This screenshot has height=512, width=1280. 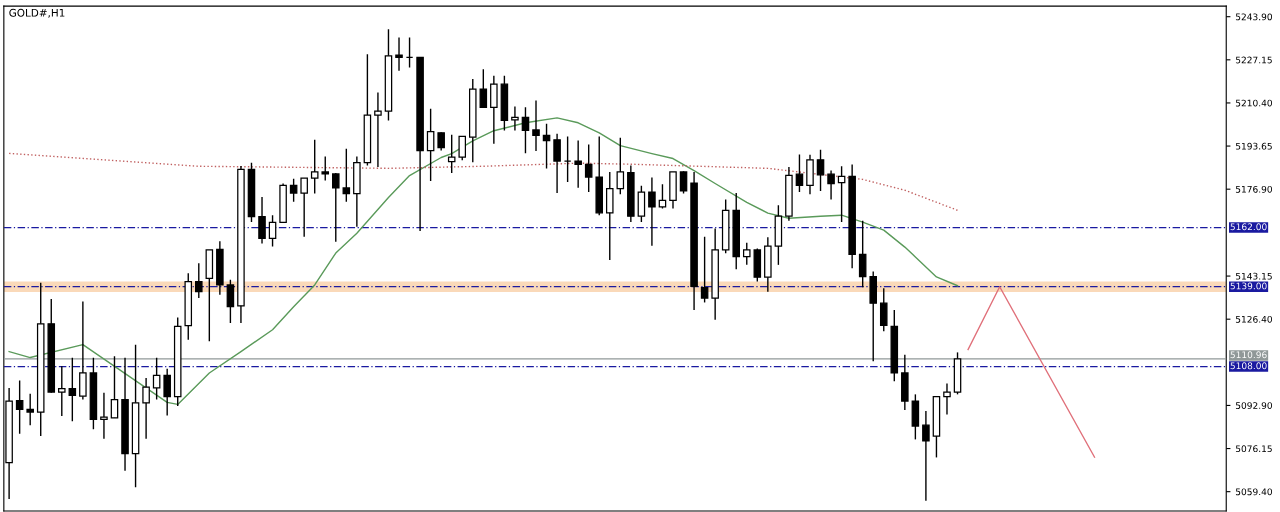 I want to click on y-tick-label: 5076.15, so click(x=1253, y=449).